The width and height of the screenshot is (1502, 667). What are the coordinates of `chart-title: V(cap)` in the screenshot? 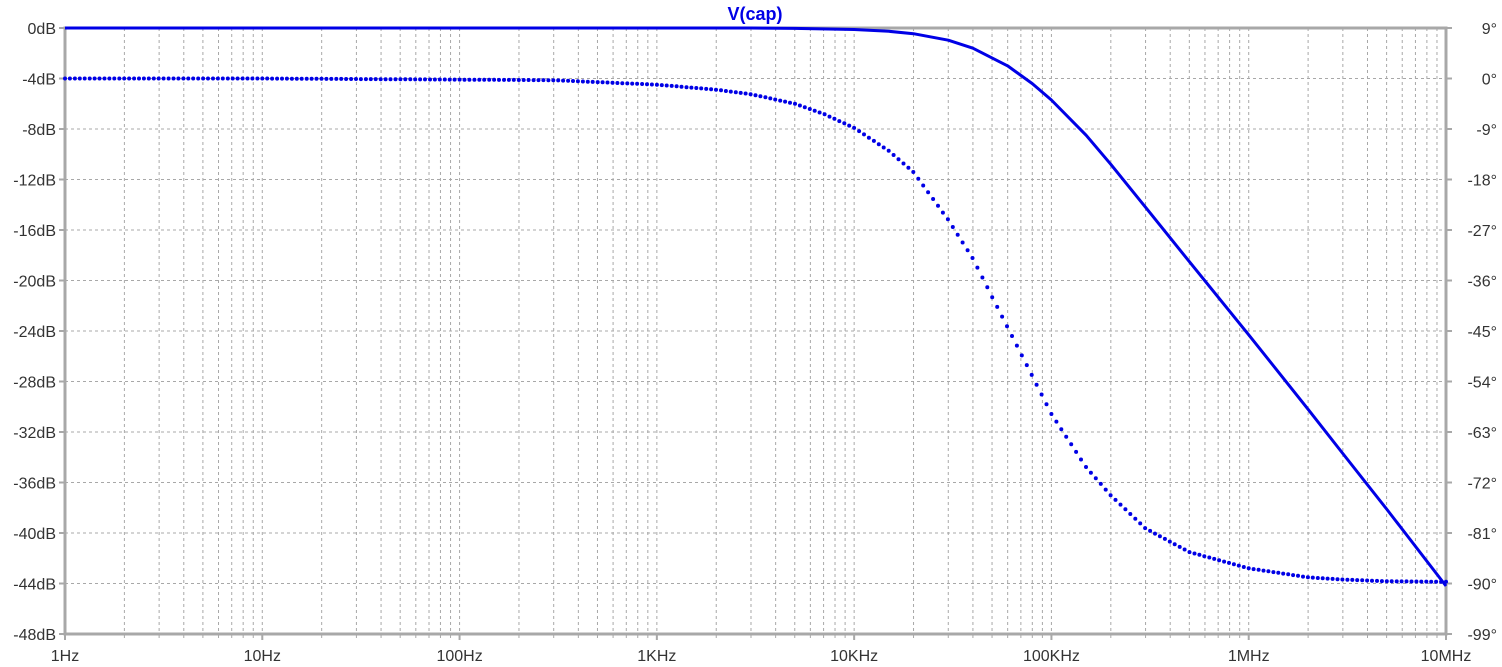 It's located at (754, 14).